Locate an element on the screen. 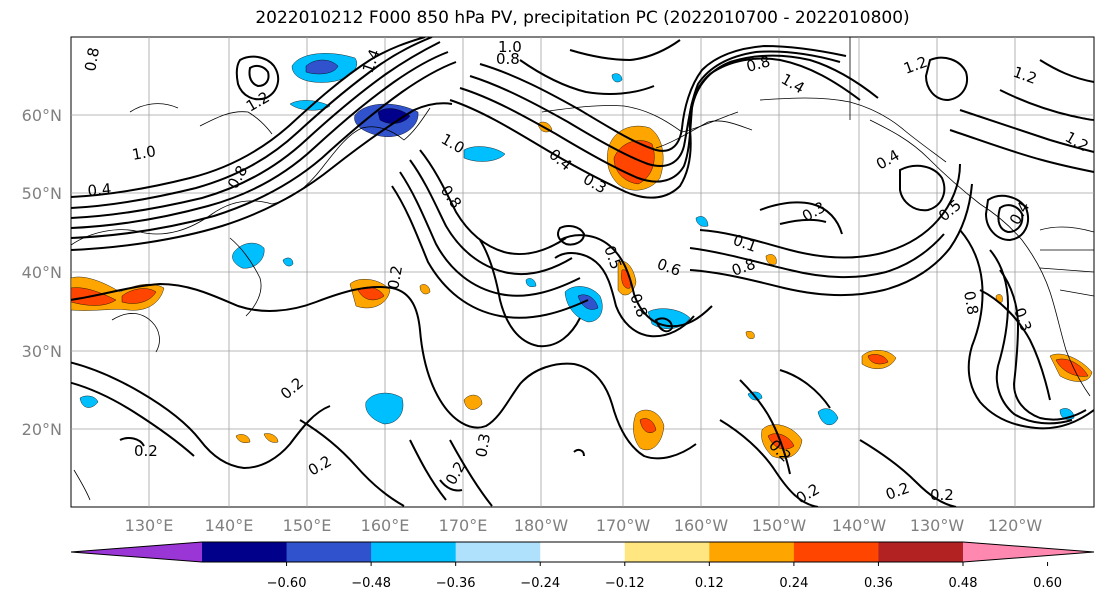 The width and height of the screenshot is (1105, 601). lon-label: 140°W is located at coordinates (859, 525).